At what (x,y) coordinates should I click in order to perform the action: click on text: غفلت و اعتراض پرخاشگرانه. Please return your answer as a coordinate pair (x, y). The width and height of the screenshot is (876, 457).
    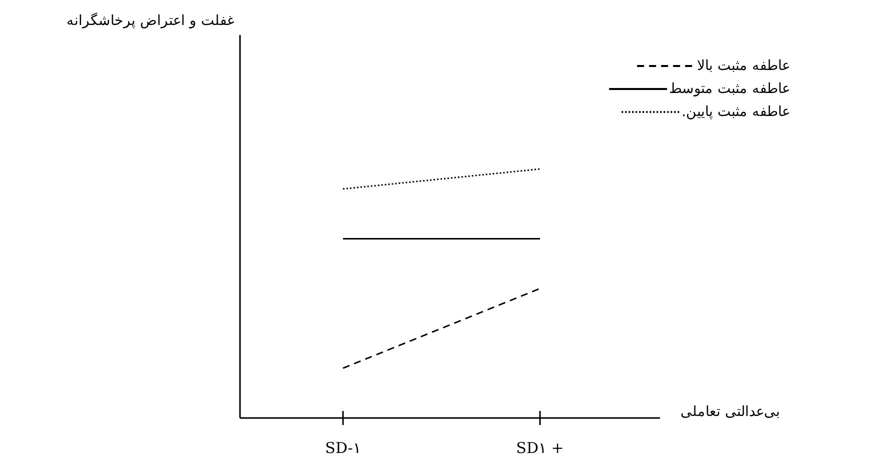
    Looking at the image, I should click on (150, 20).